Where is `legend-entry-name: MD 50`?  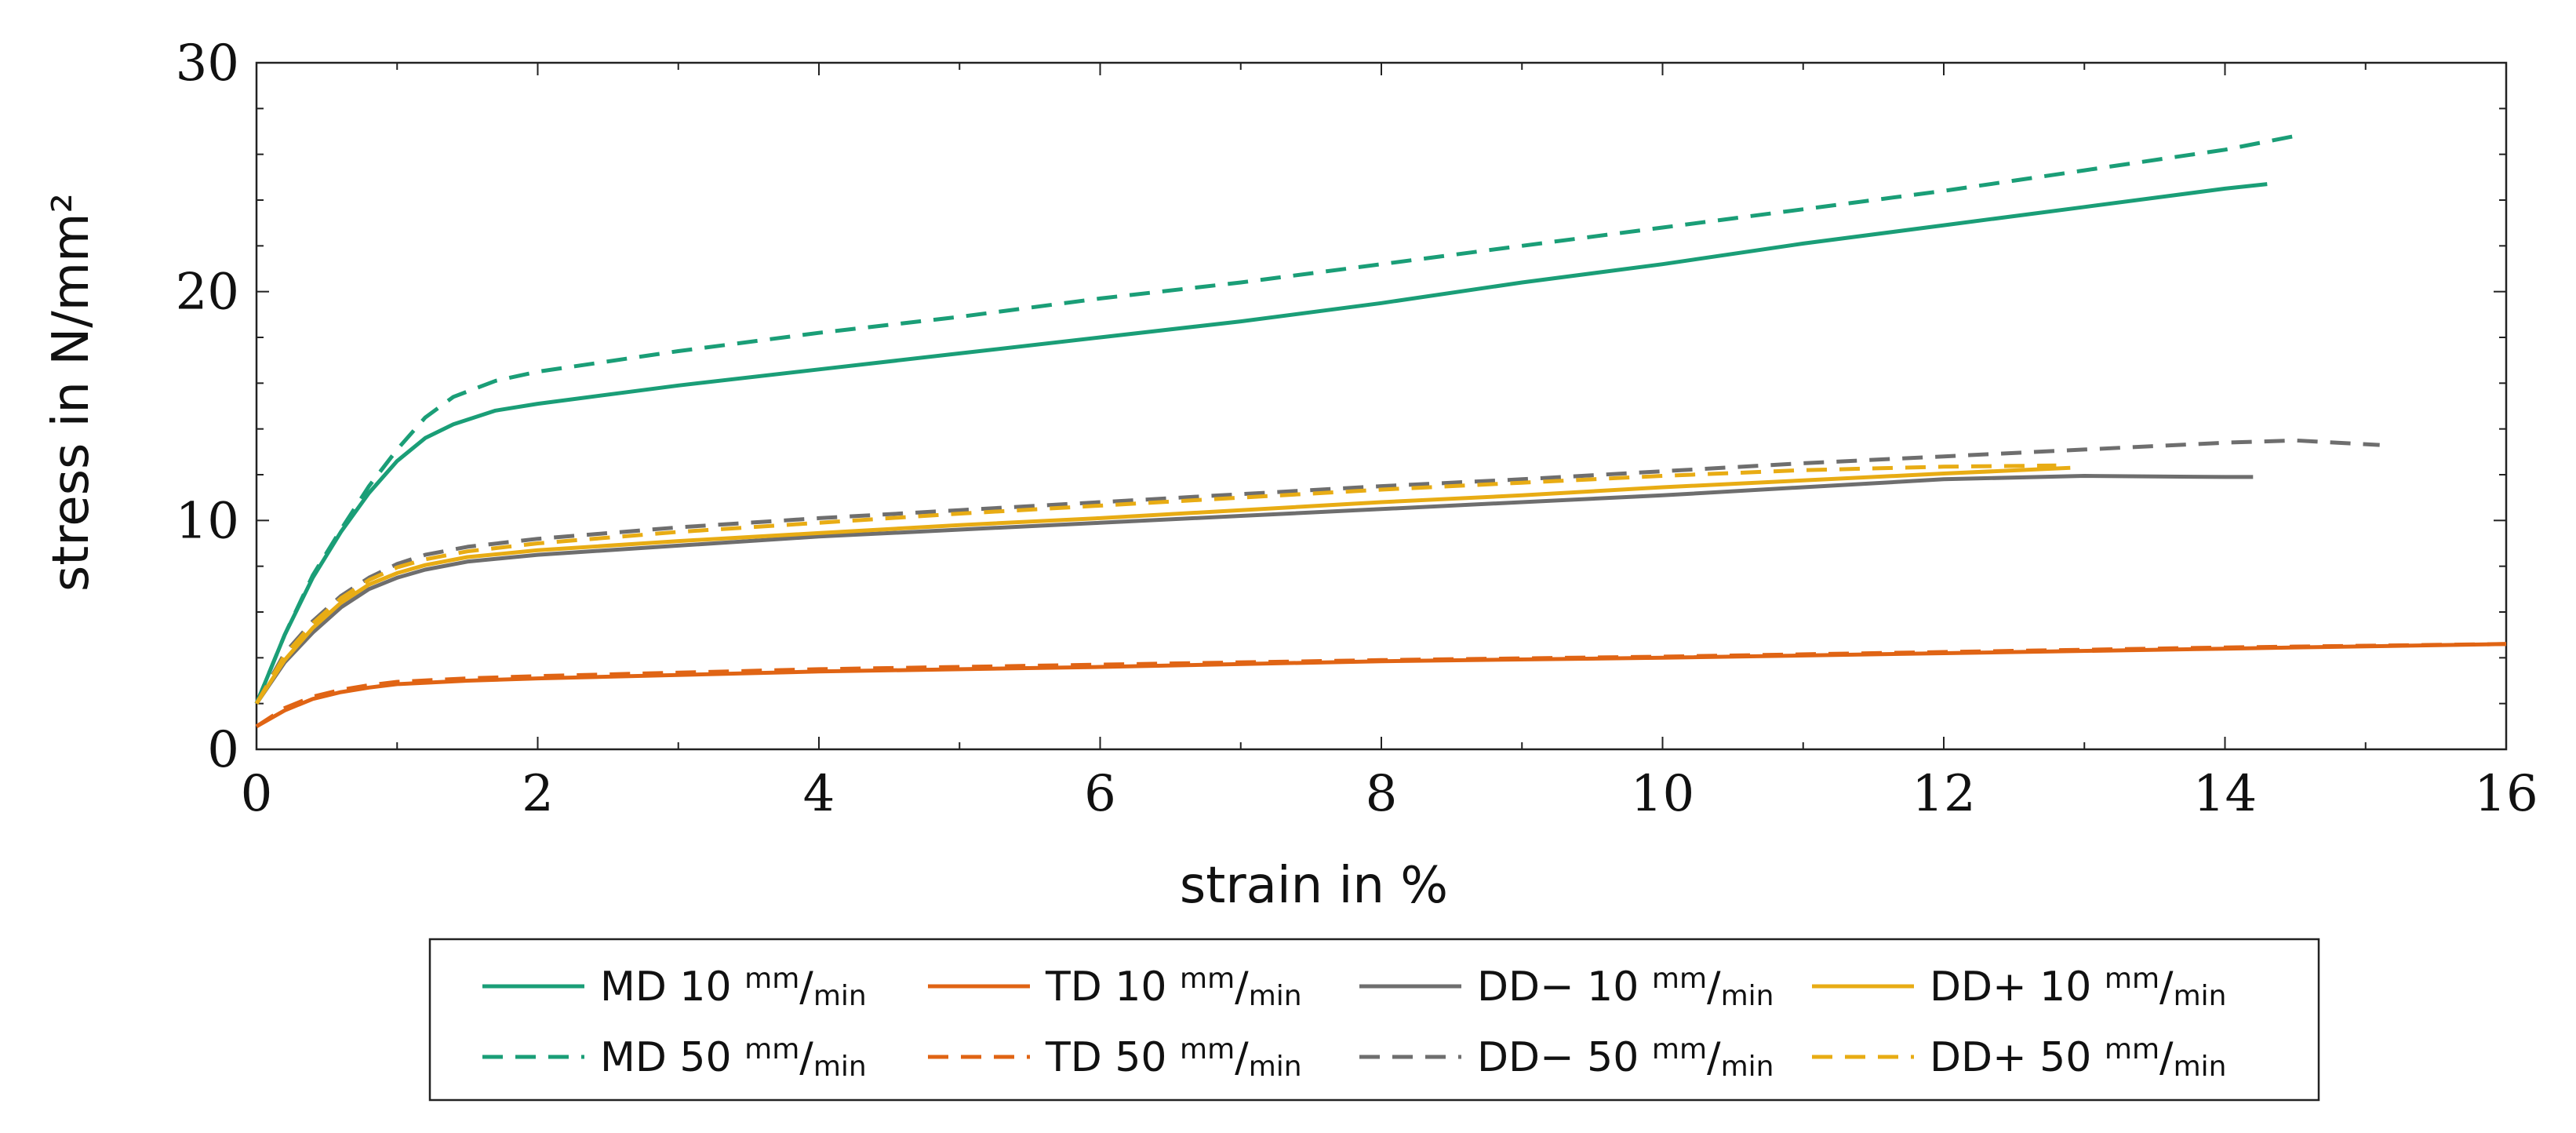 legend-entry-name: MD 50 is located at coordinates (672, 1057).